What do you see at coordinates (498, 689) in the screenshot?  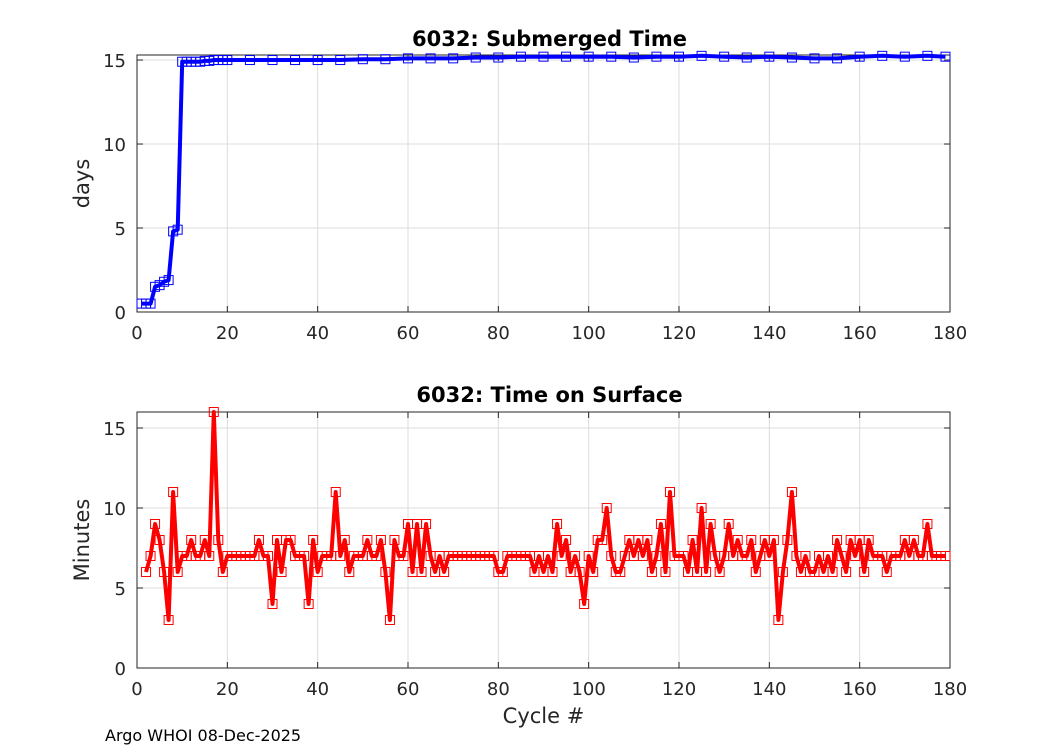 I see `surface-x-tick-label: 80` at bounding box center [498, 689].